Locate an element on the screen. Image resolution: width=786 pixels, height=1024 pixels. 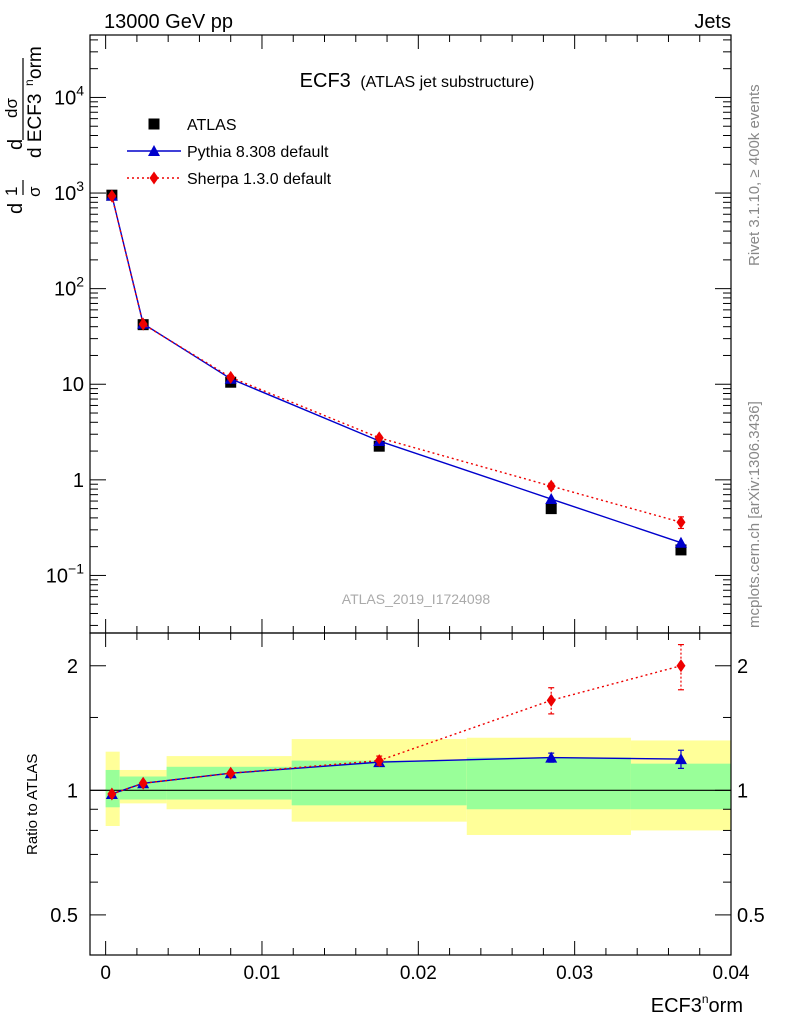
ratio-series-sherpa-line is located at coordinates (396, 730).